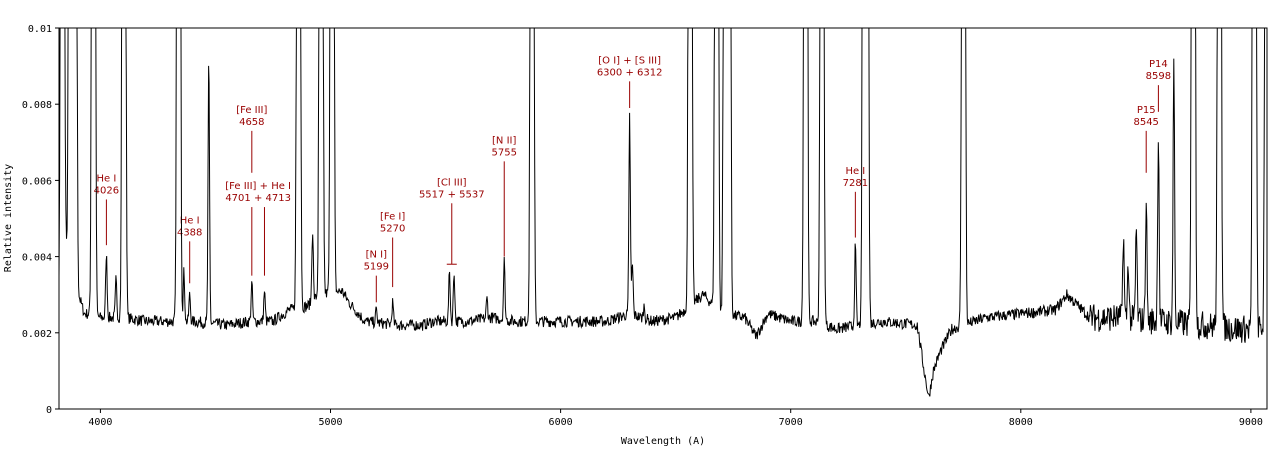 This screenshot has width=1273, height=451. Describe the element at coordinates (258, 198) in the screenshot. I see `annotation-label: 4701 + 4713` at that location.